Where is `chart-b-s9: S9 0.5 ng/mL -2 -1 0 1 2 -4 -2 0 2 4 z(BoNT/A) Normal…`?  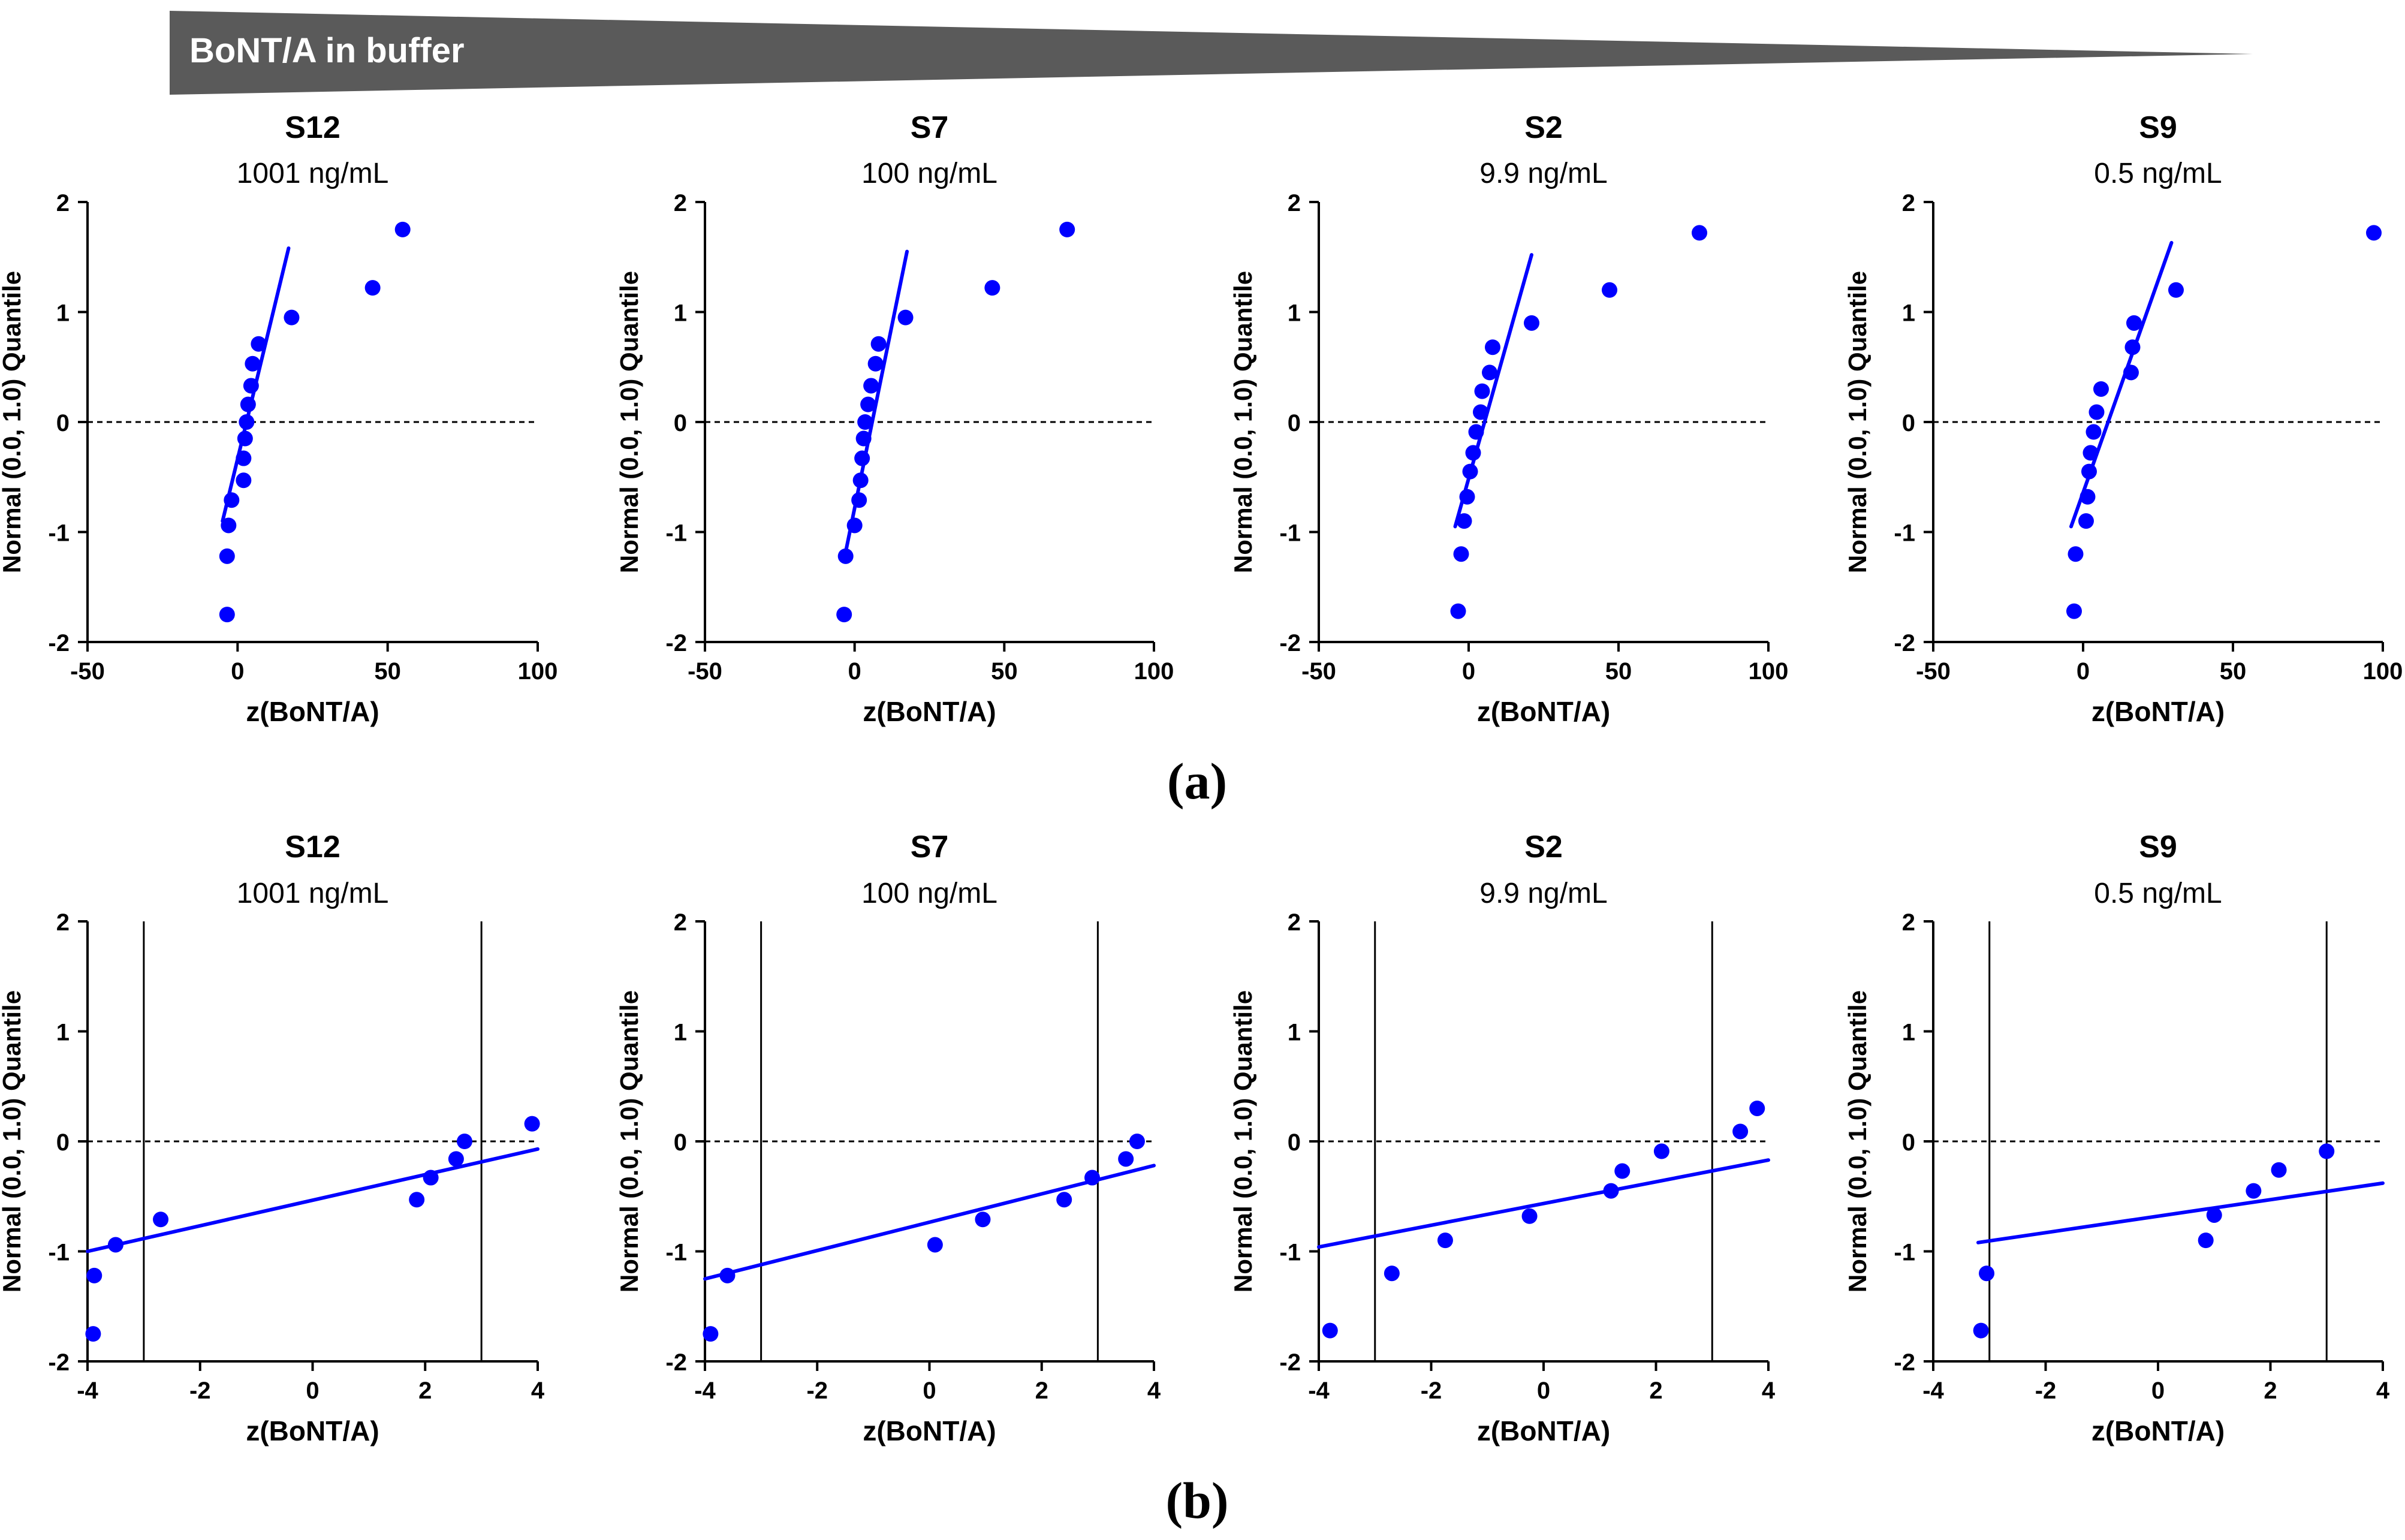
chart-b-s9: S9 0.5 ng/mL -2 -1 0 1 2 -4 -2 0 2 4 z(BoNT/A) Normal… is located at coordinates (2117, 1138).